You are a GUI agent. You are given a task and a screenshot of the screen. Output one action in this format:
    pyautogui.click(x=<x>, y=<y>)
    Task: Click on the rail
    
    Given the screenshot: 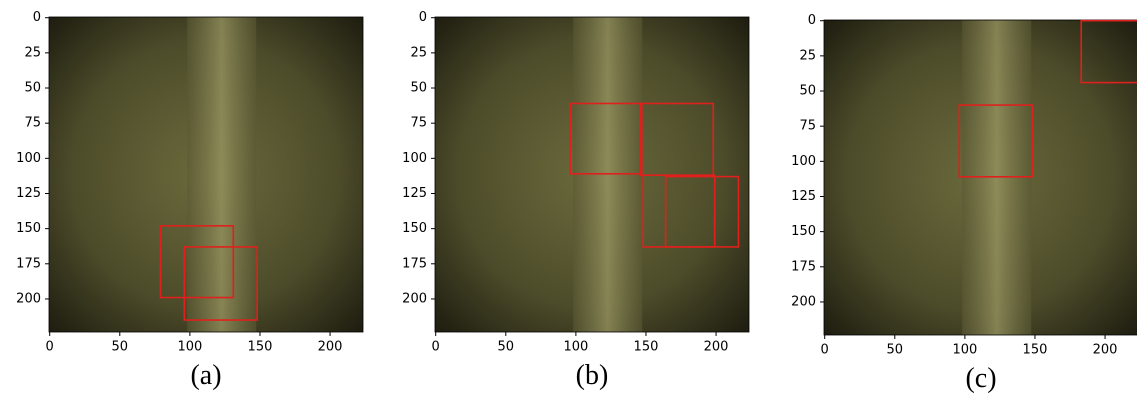 What is the action you would take?
    pyautogui.click(x=222, y=174)
    